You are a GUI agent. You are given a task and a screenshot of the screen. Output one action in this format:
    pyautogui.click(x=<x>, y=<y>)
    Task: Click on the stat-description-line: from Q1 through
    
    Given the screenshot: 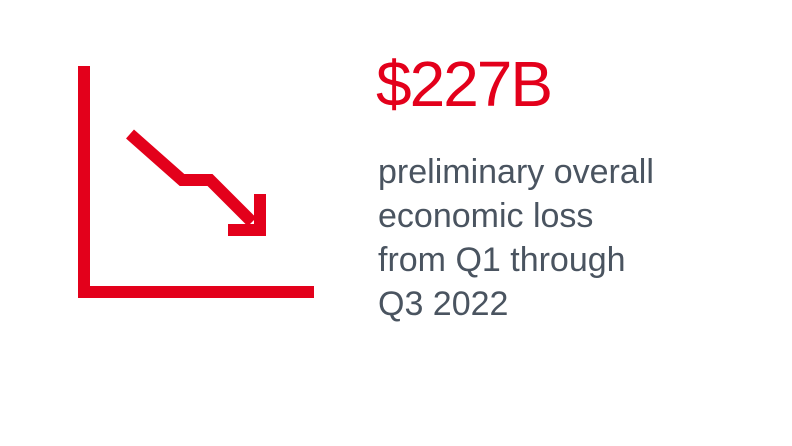 What is the action you would take?
    pyautogui.click(x=502, y=260)
    